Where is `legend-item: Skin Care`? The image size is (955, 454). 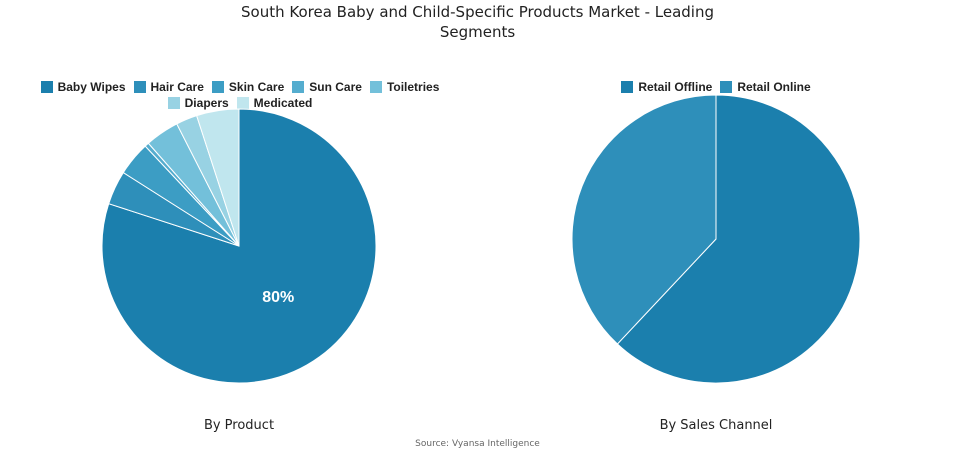
legend-item: Skin Care is located at coordinates (248, 87).